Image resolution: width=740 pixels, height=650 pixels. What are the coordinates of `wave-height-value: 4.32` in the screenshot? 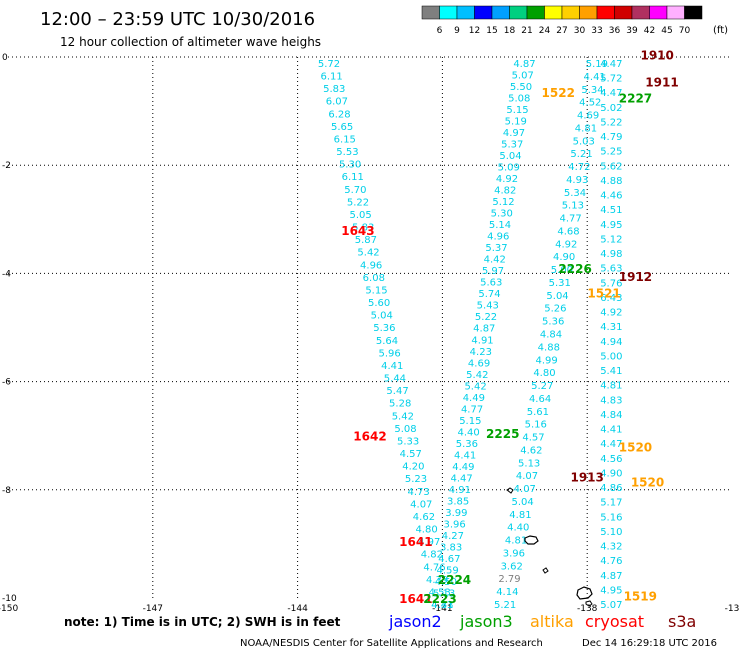 It's located at (611, 547).